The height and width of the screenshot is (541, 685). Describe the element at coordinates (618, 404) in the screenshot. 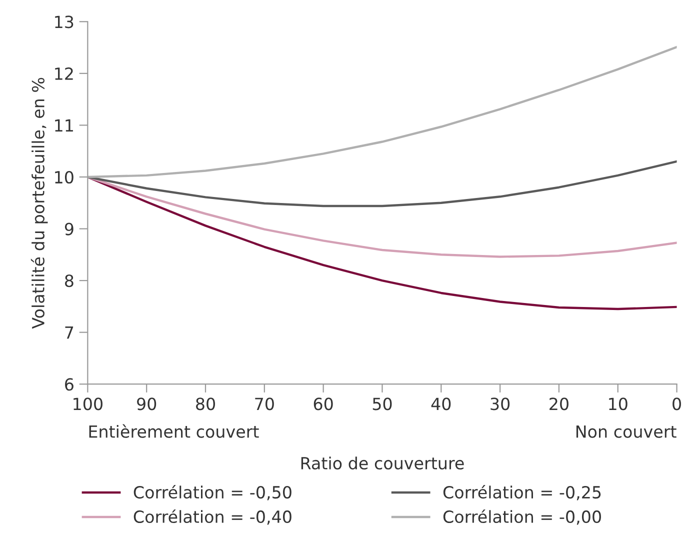

I see `x-tick-label: 10` at that location.